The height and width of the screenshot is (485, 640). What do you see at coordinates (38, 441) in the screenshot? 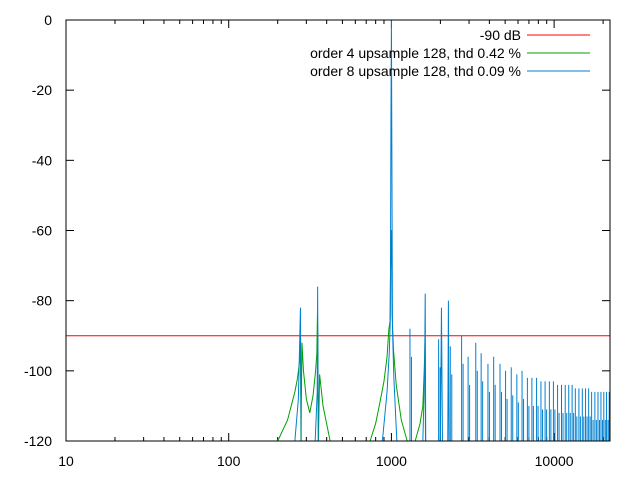
I see `y-tick-label: -120` at bounding box center [38, 441].